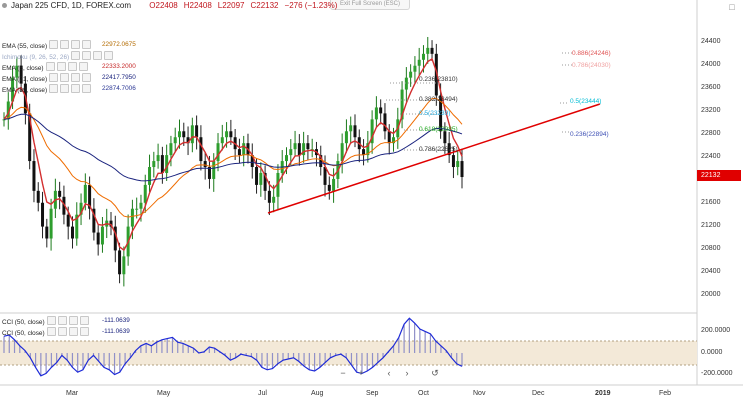  I want to click on maximize-icon: □, so click(732, 7).